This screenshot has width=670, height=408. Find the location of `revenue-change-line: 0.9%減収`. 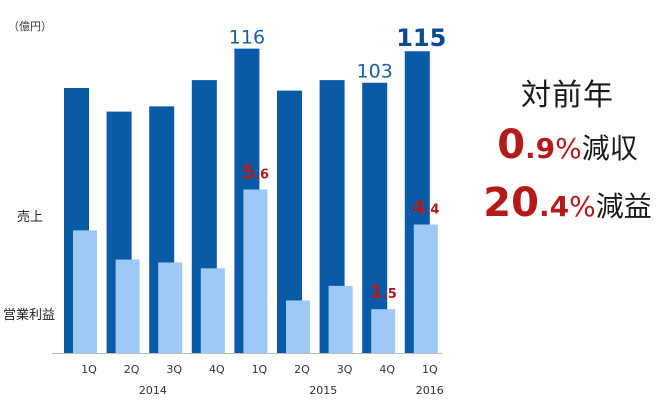

revenue-change-line: 0.9%減収 is located at coordinates (567, 149).